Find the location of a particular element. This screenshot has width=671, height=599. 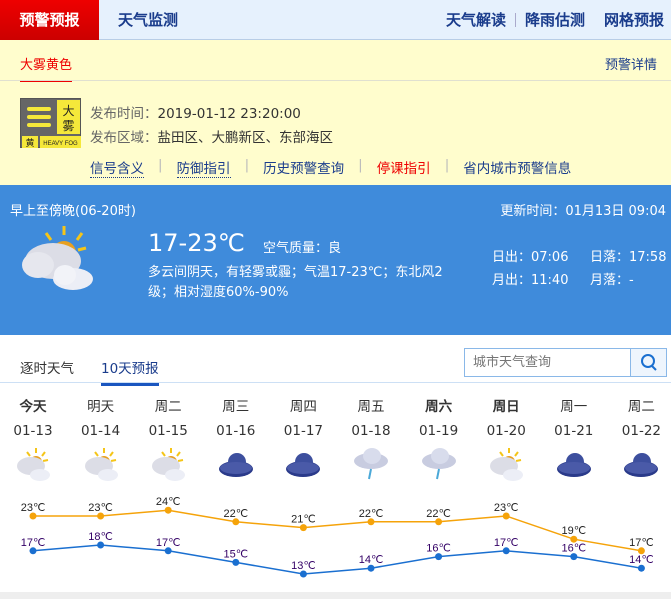

weekday: 周六 is located at coordinates (439, 407).